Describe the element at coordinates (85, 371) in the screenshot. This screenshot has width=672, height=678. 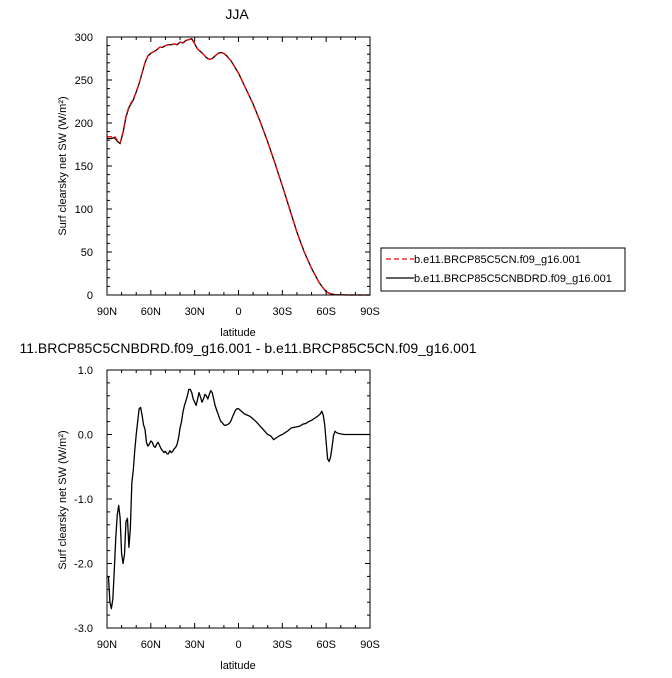
I see `bottom-y-tick-label: 1.0` at that location.